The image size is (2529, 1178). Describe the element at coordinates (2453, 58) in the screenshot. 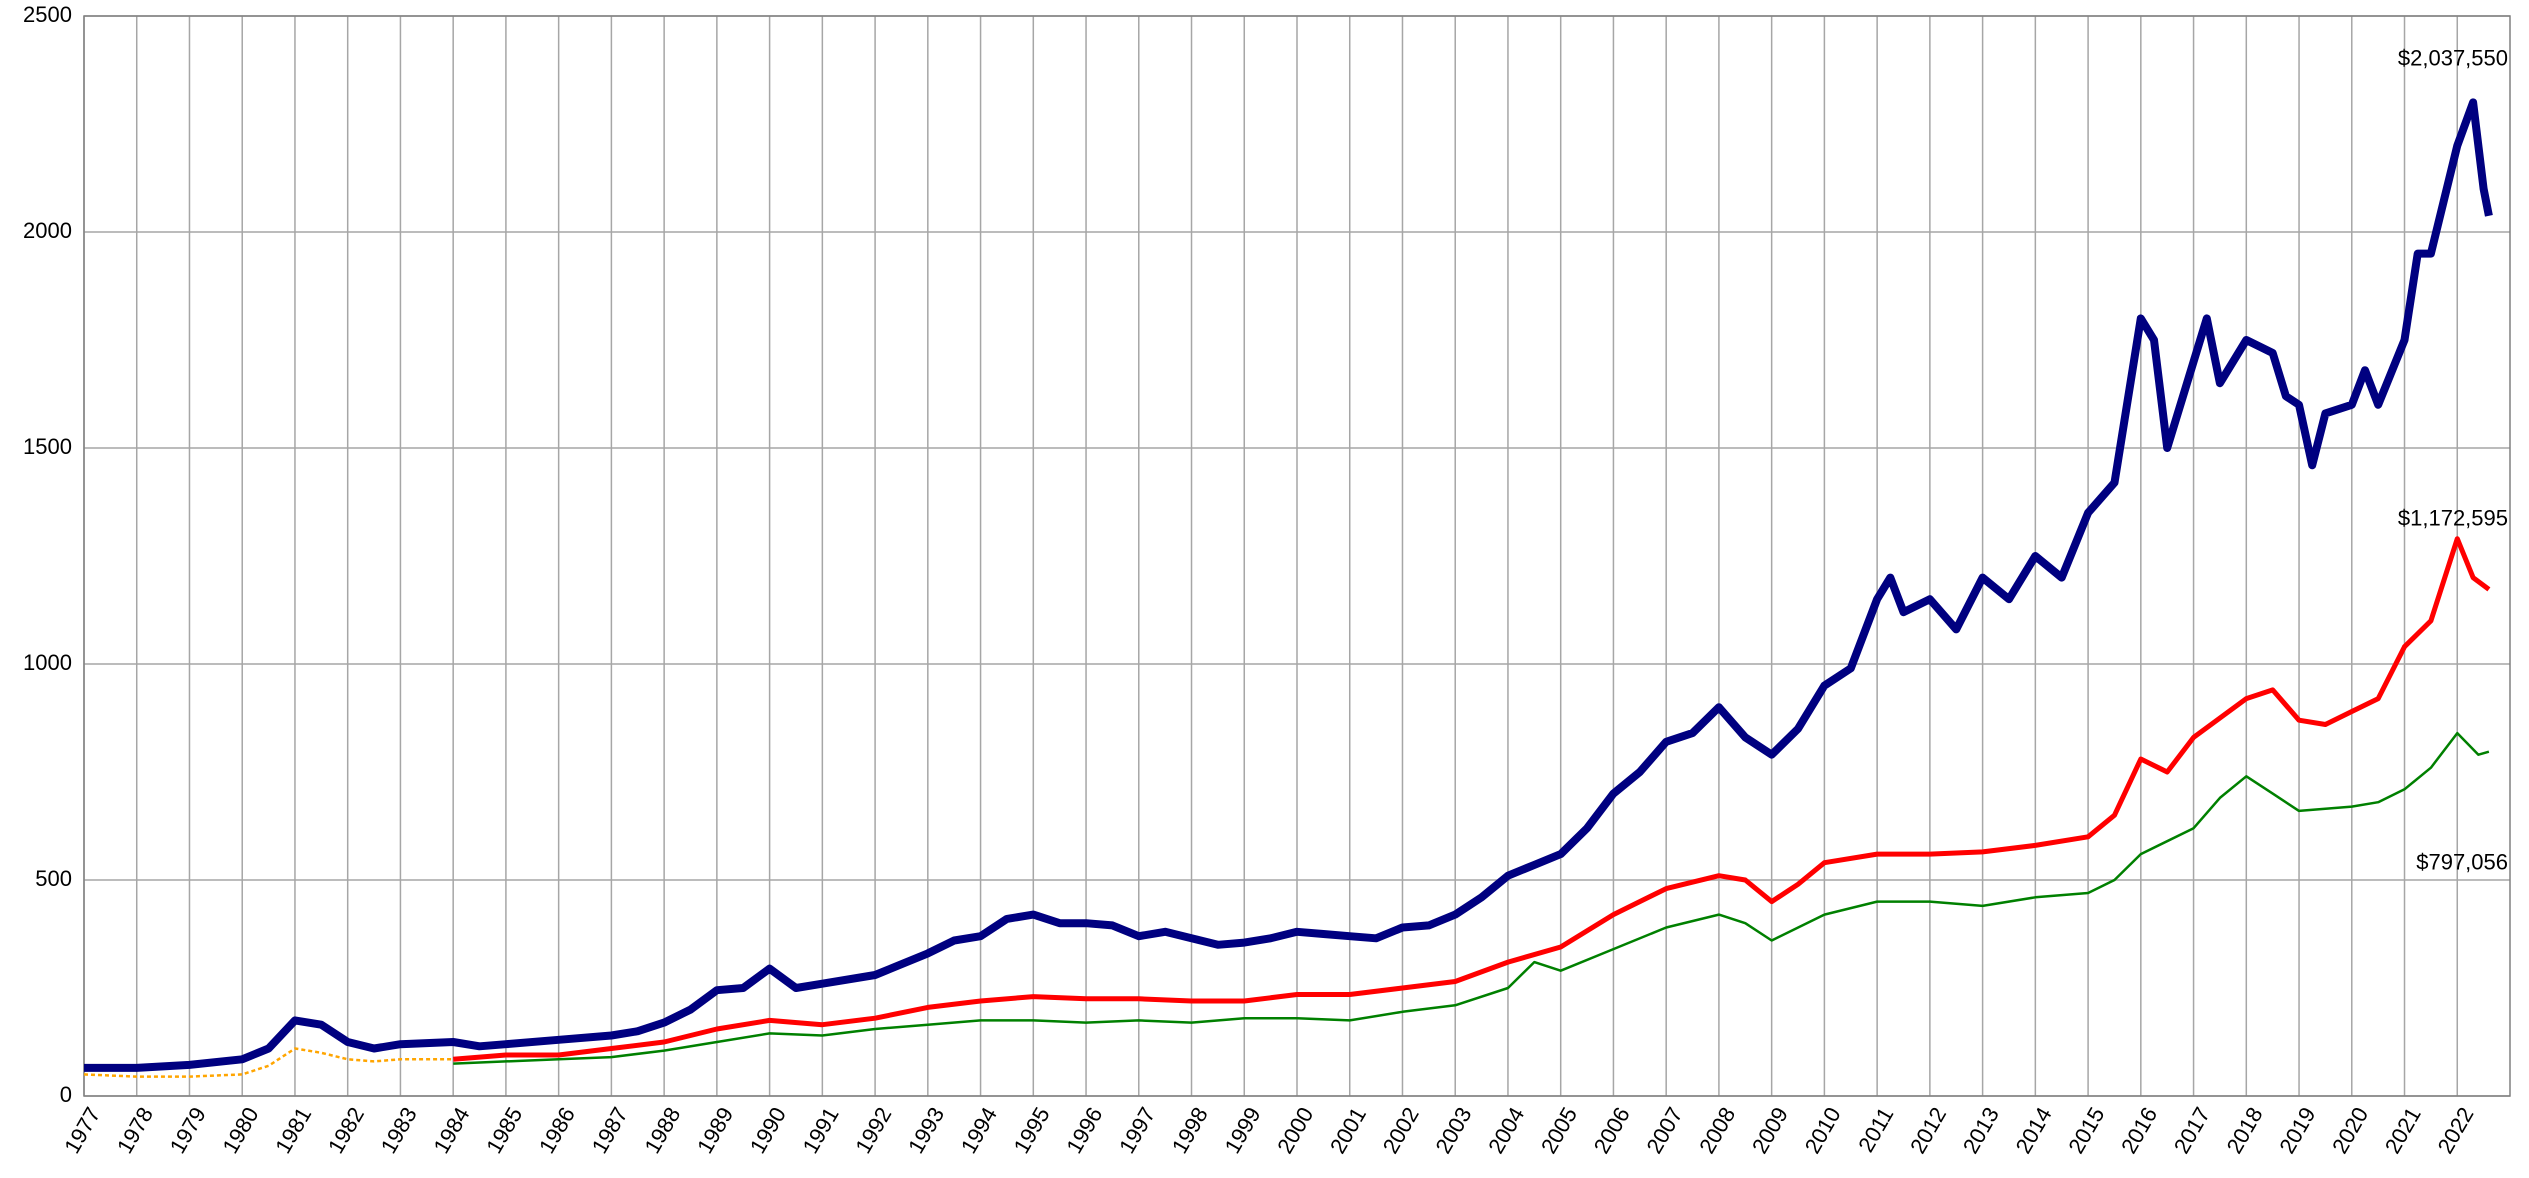

I see `end-label: $2,037,550` at that location.